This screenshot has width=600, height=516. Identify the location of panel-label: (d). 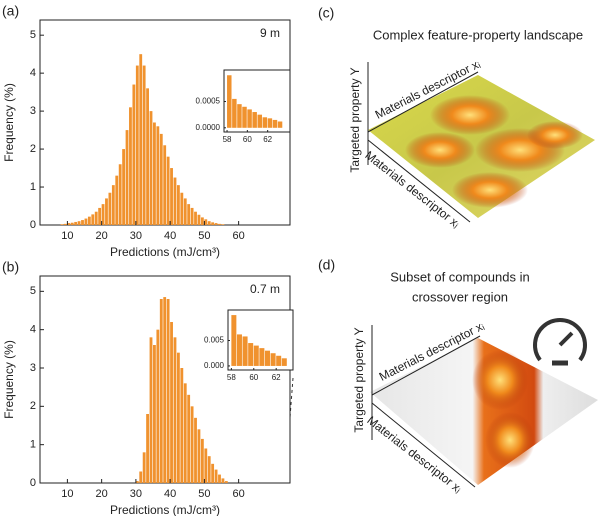
(326, 265).